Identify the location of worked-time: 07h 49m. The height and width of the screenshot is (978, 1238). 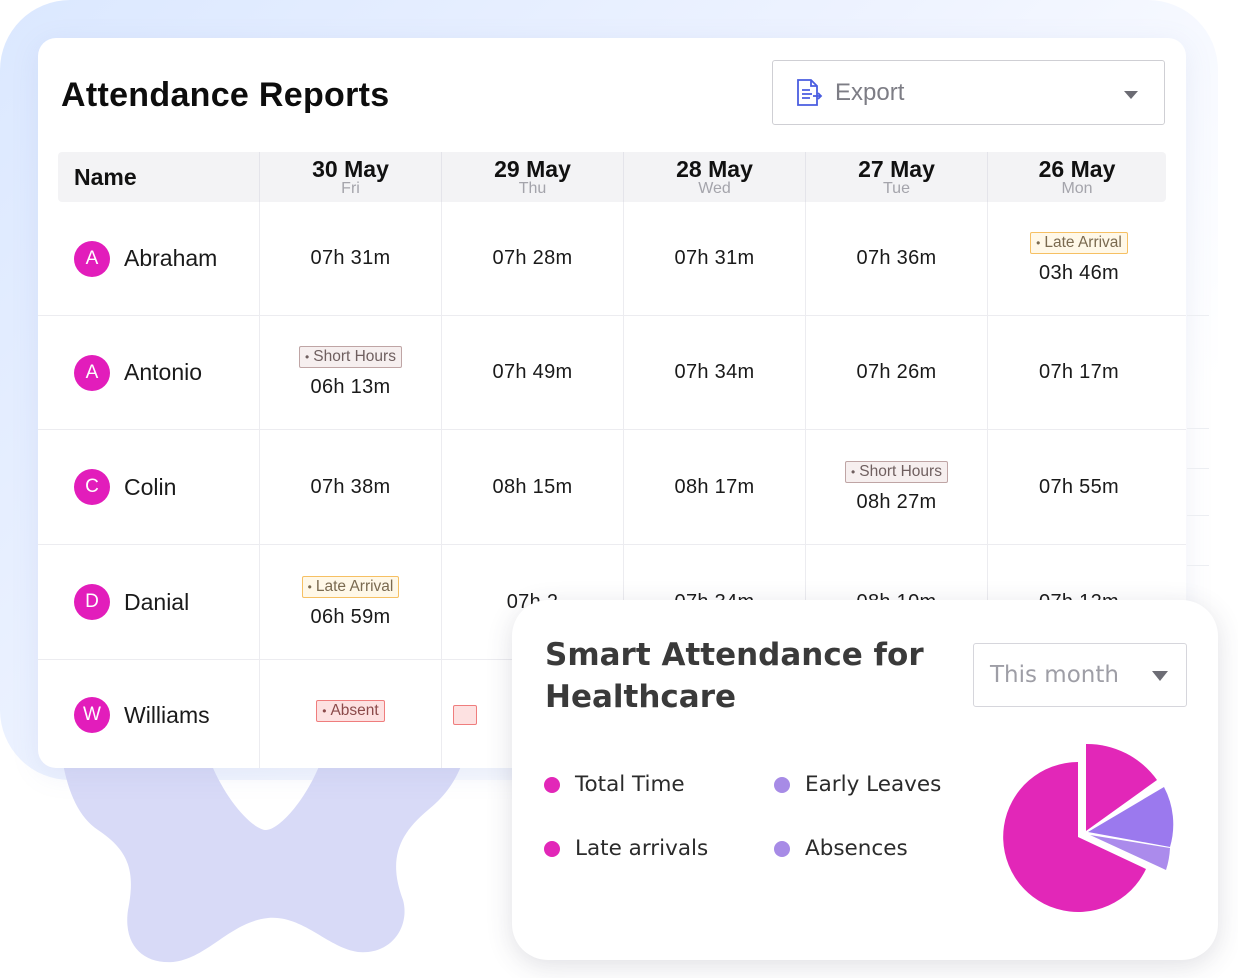
(532, 372).